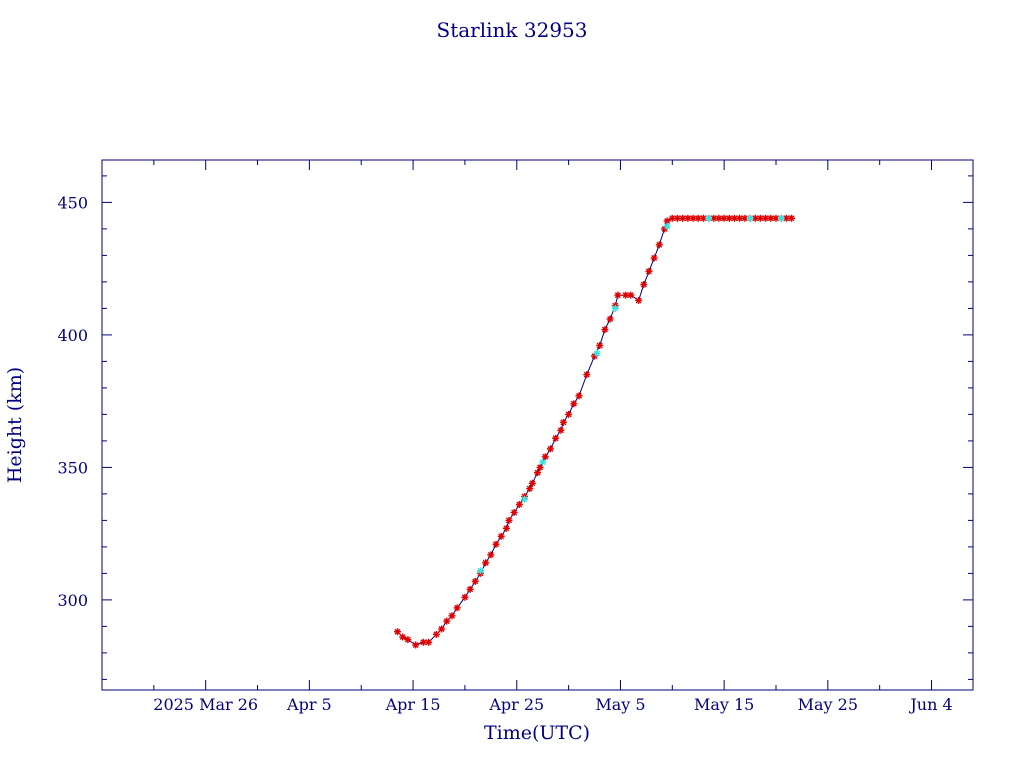  Describe the element at coordinates (516, 704) in the screenshot. I see `x-tick-label: Apr 25` at that location.